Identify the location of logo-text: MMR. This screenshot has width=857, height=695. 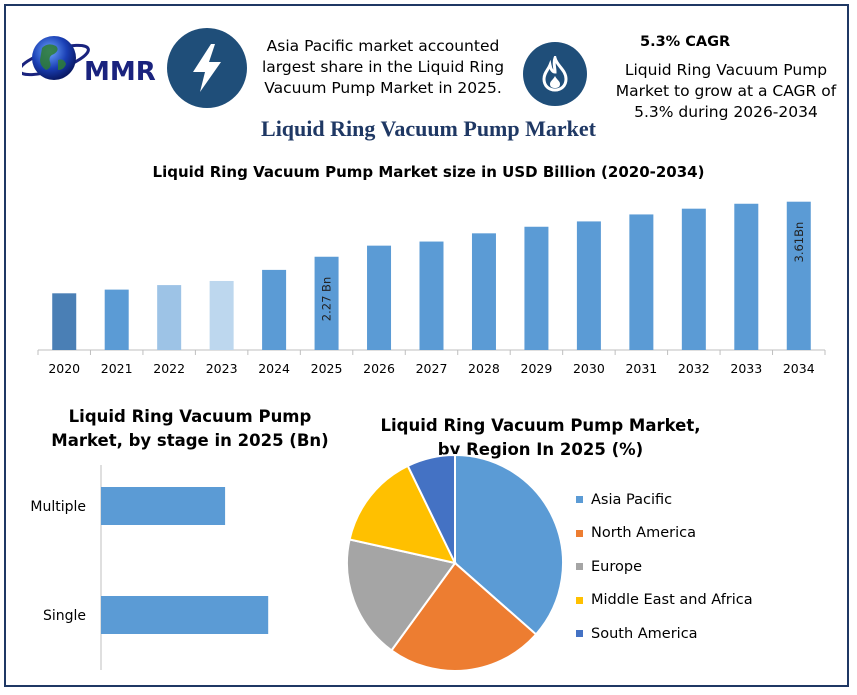
(120, 72).